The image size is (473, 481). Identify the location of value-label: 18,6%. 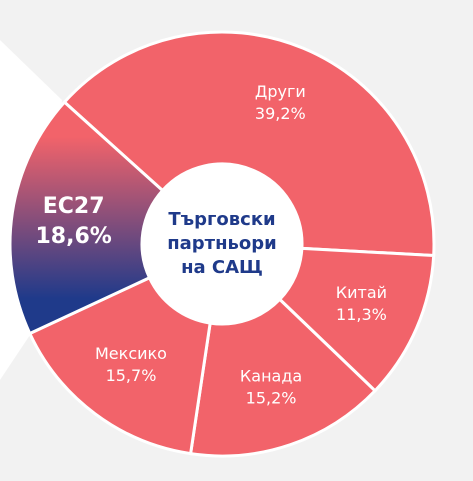
(73, 236).